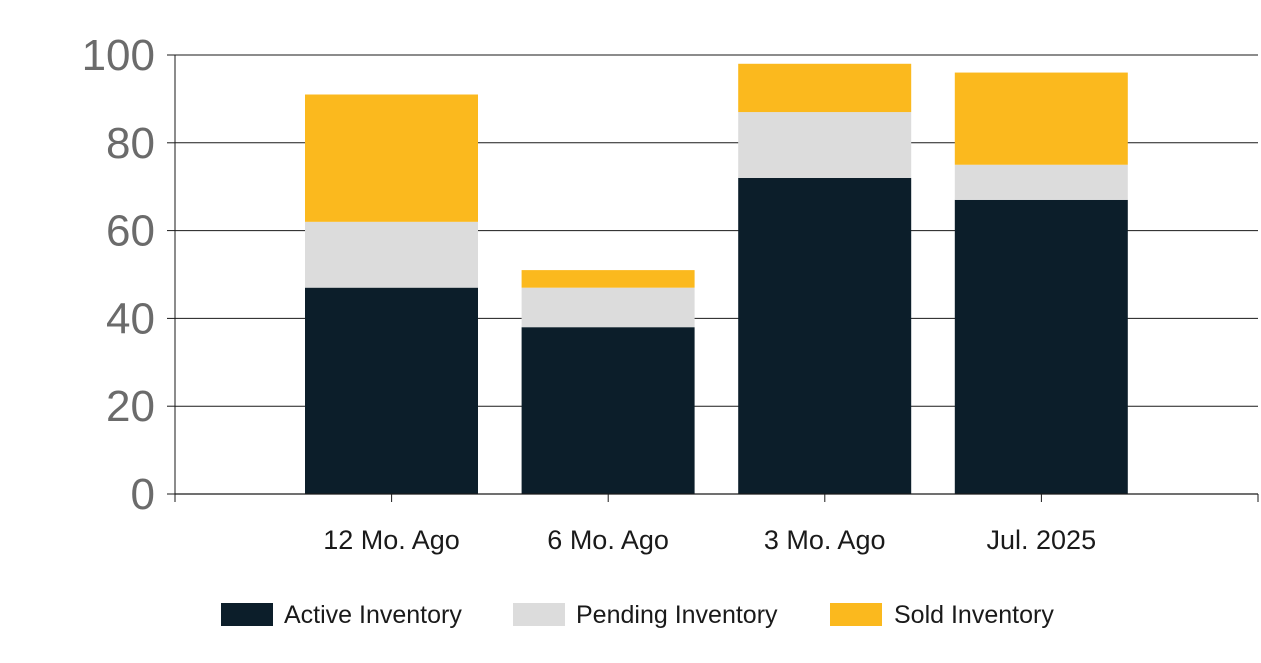 The image size is (1261, 663). Describe the element at coordinates (677, 615) in the screenshot. I see `legend-label: Pending Inventory` at that location.